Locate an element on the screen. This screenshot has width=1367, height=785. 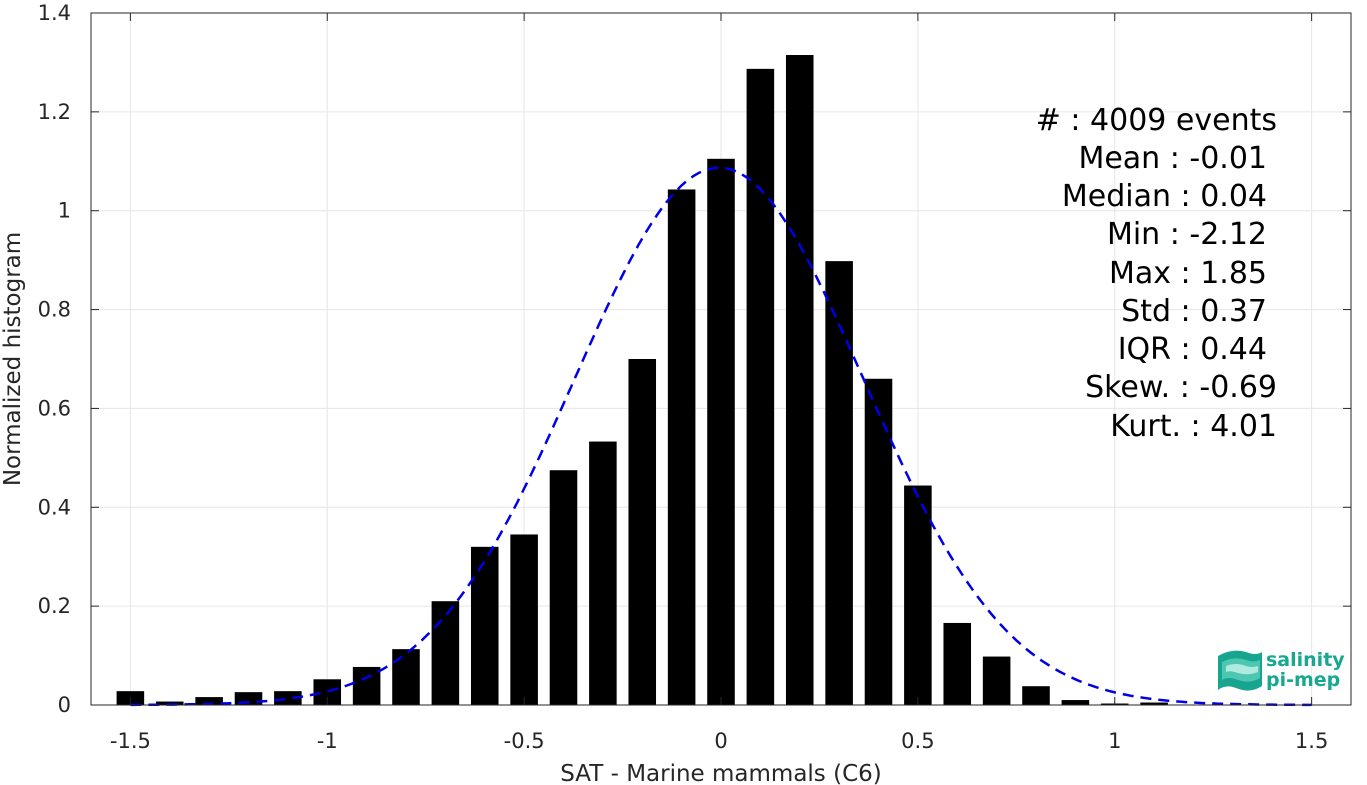
x-tick-label: 0 is located at coordinates (720, 741).